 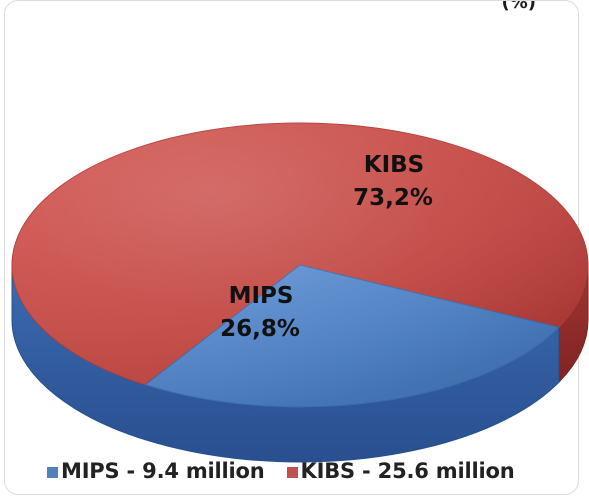 I want to click on legend-item-mips: MIPS - 9.4 million, so click(x=156, y=471).